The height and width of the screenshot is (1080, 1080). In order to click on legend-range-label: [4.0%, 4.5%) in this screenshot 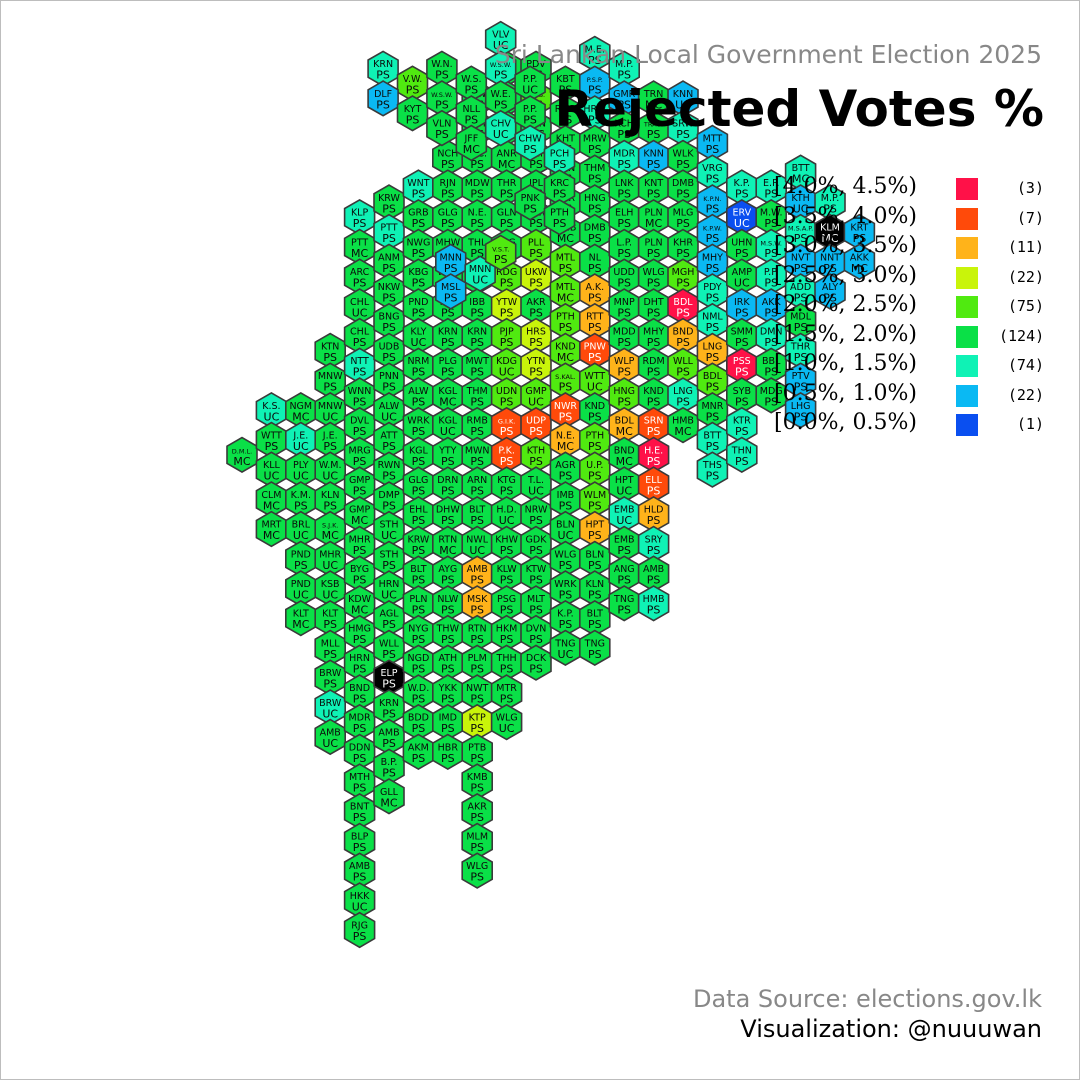, I will do `click(845, 186)`.